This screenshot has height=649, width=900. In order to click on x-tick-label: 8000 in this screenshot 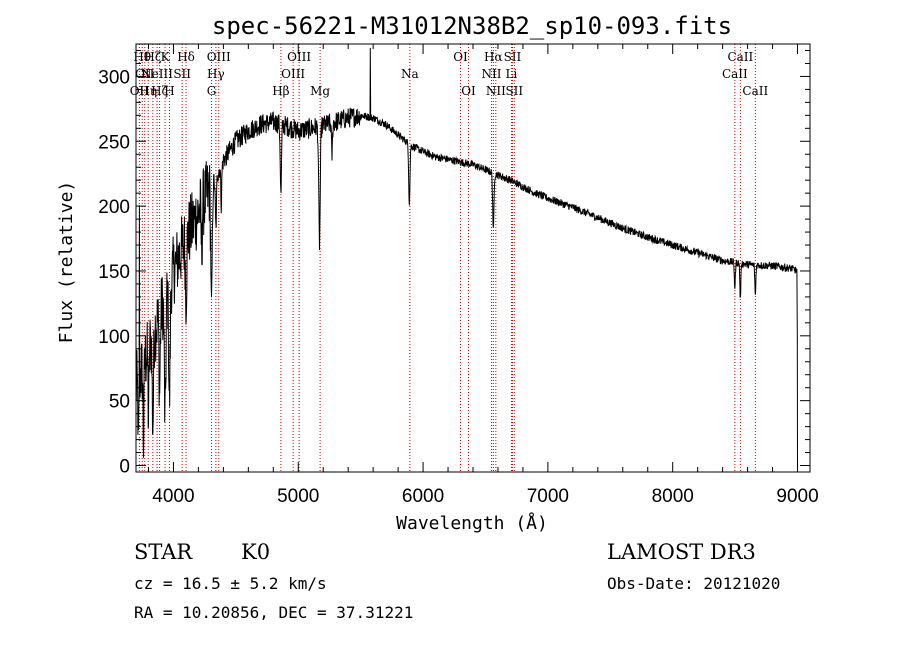, I will do `click(673, 496)`.